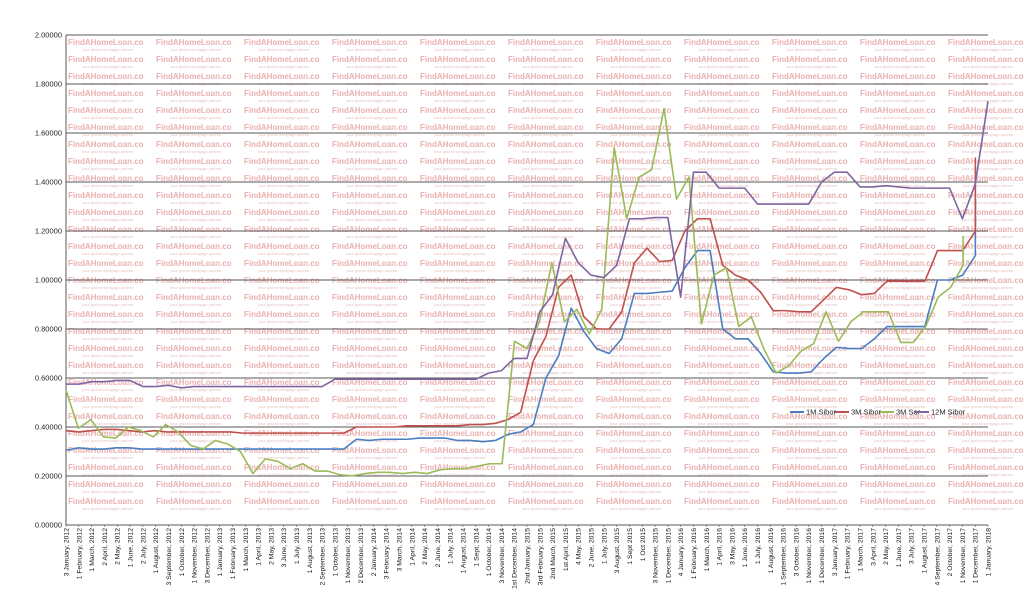 This screenshot has width=1024, height=593. I want to click on x-tick-label: 1st April, 2015, so click(566, 549).